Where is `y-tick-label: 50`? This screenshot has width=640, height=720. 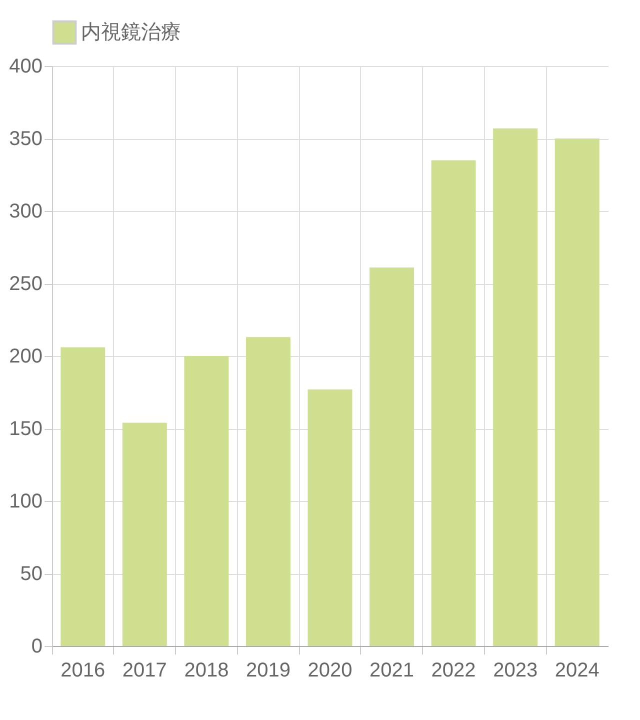
y-tick-label: 50 is located at coordinates (31, 574).